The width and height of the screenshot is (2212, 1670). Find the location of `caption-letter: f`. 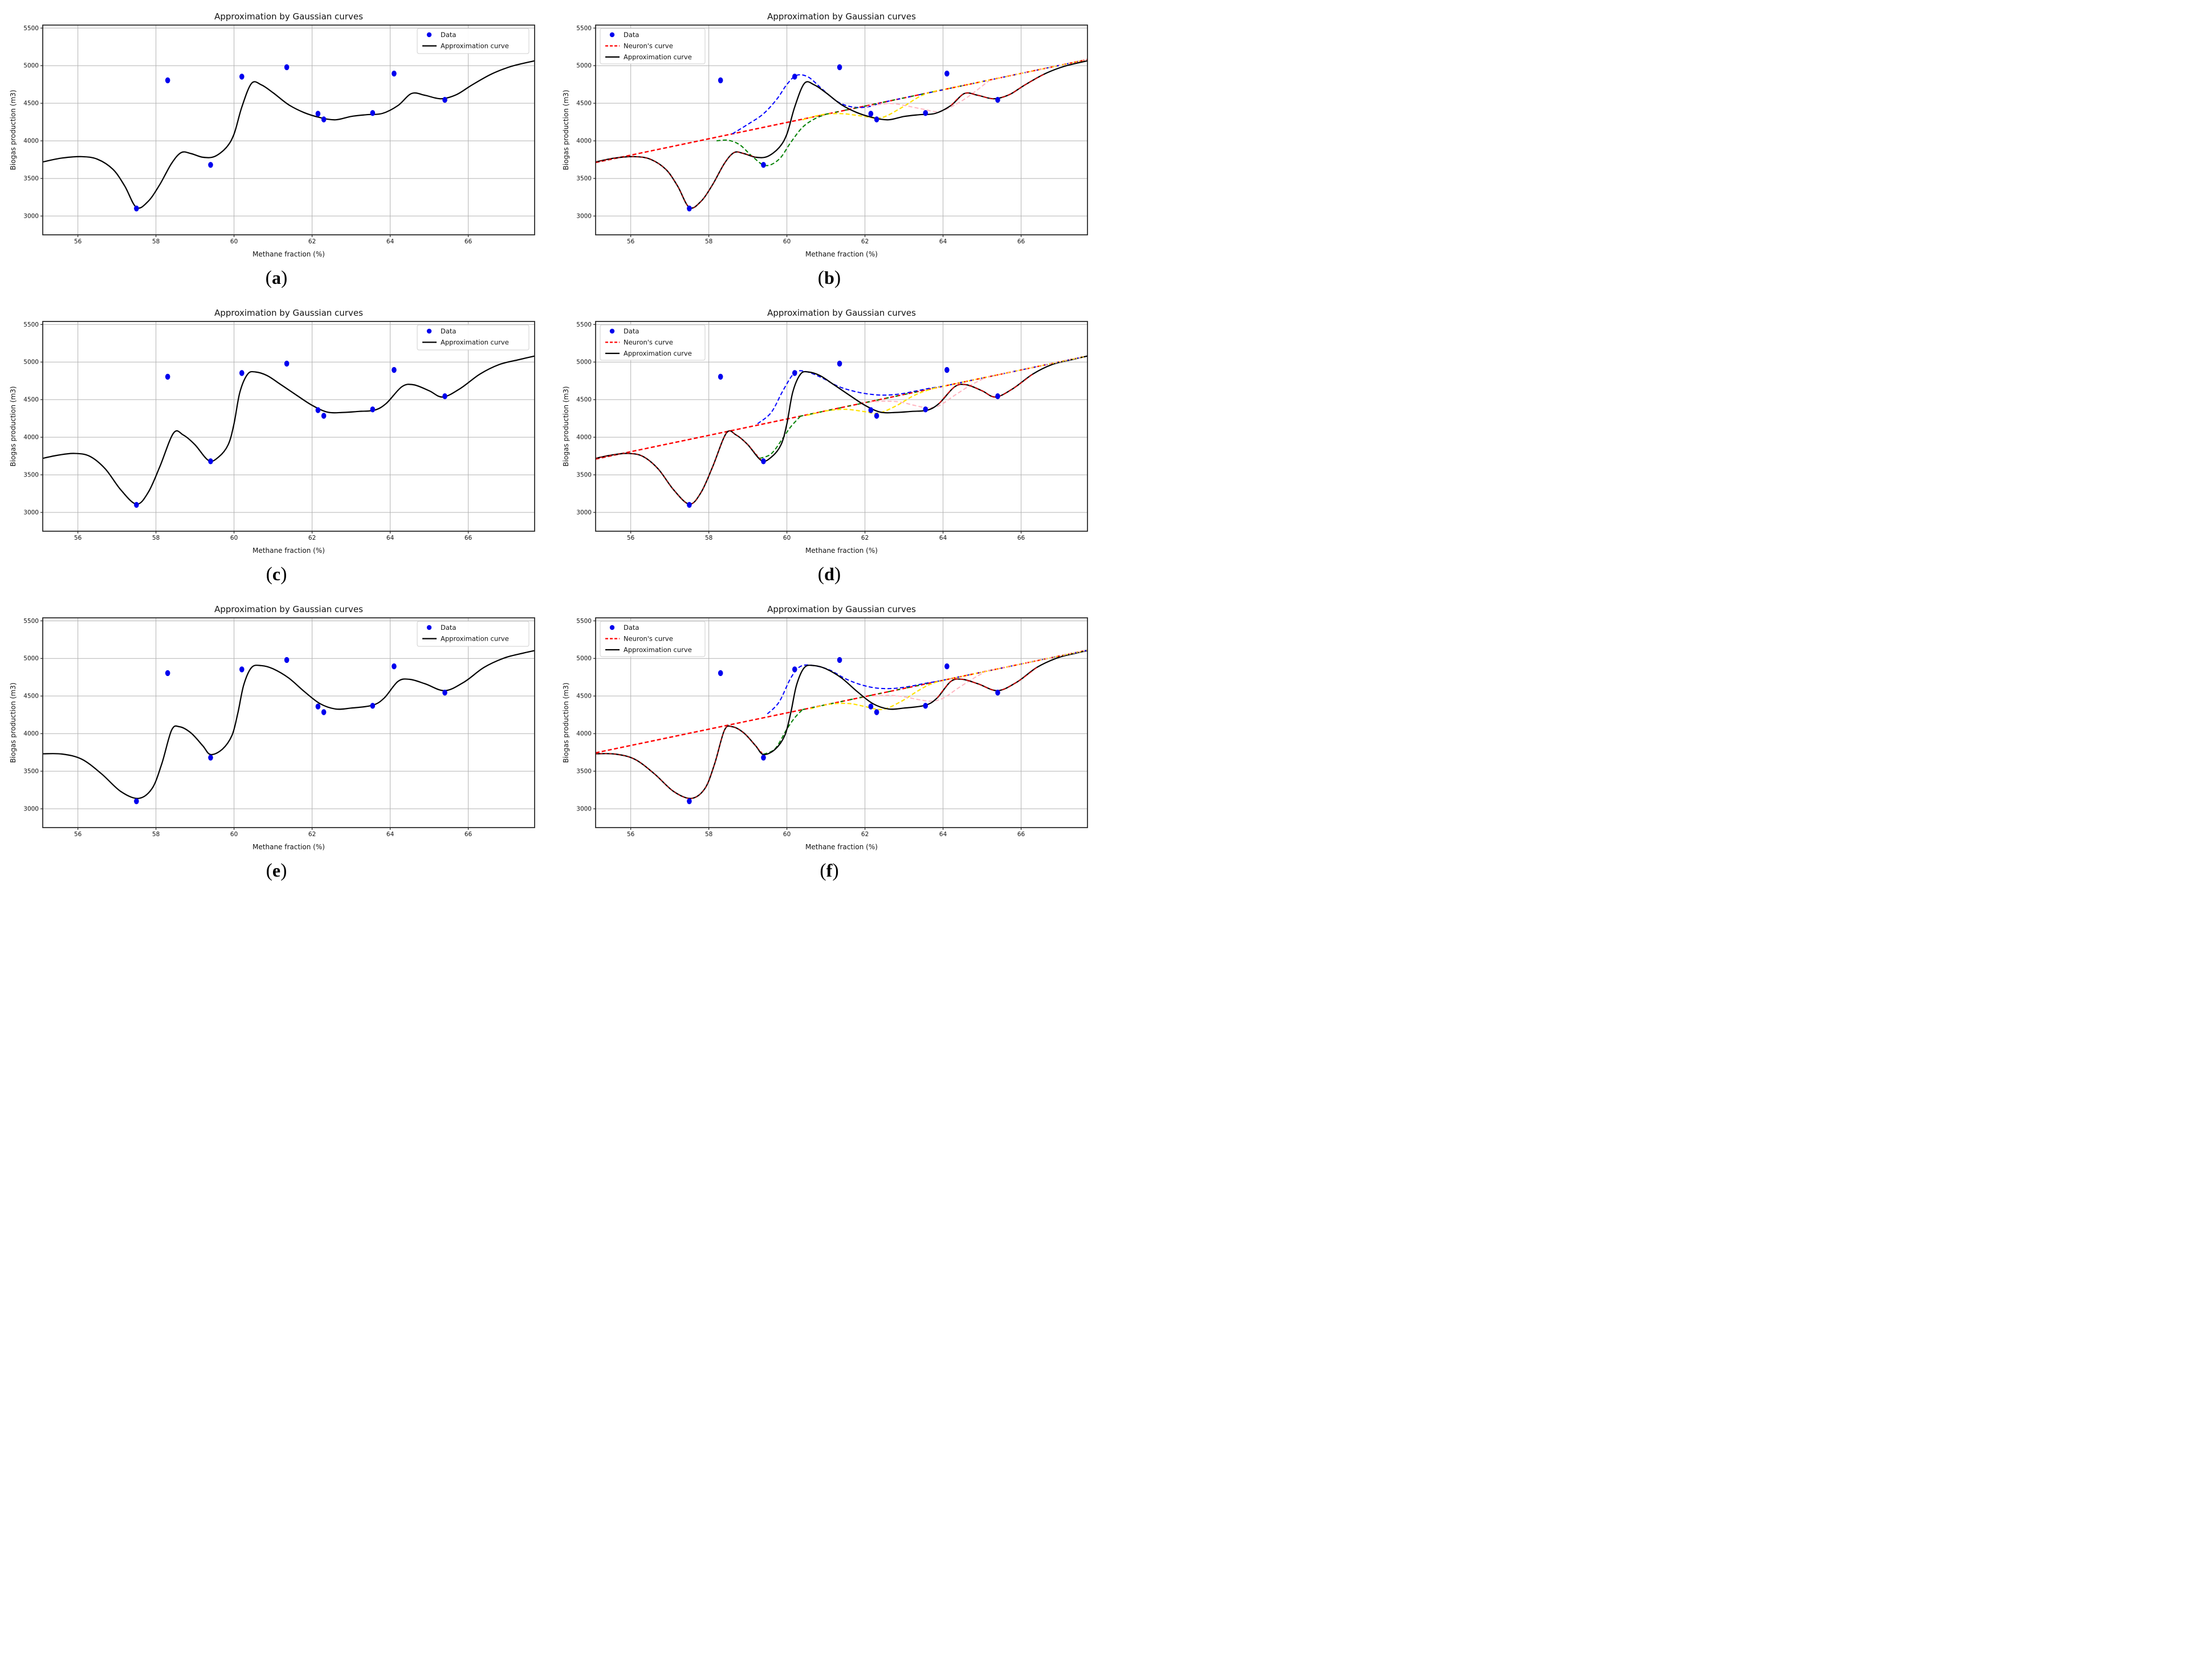

caption-letter: f is located at coordinates (829, 871).